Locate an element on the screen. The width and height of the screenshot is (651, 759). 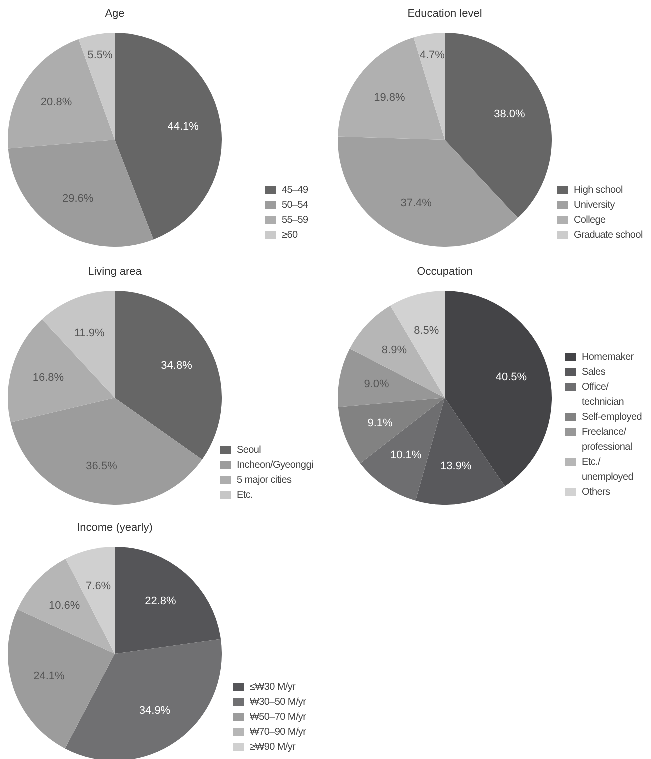
data-label: 7.6% is located at coordinates (99, 586).